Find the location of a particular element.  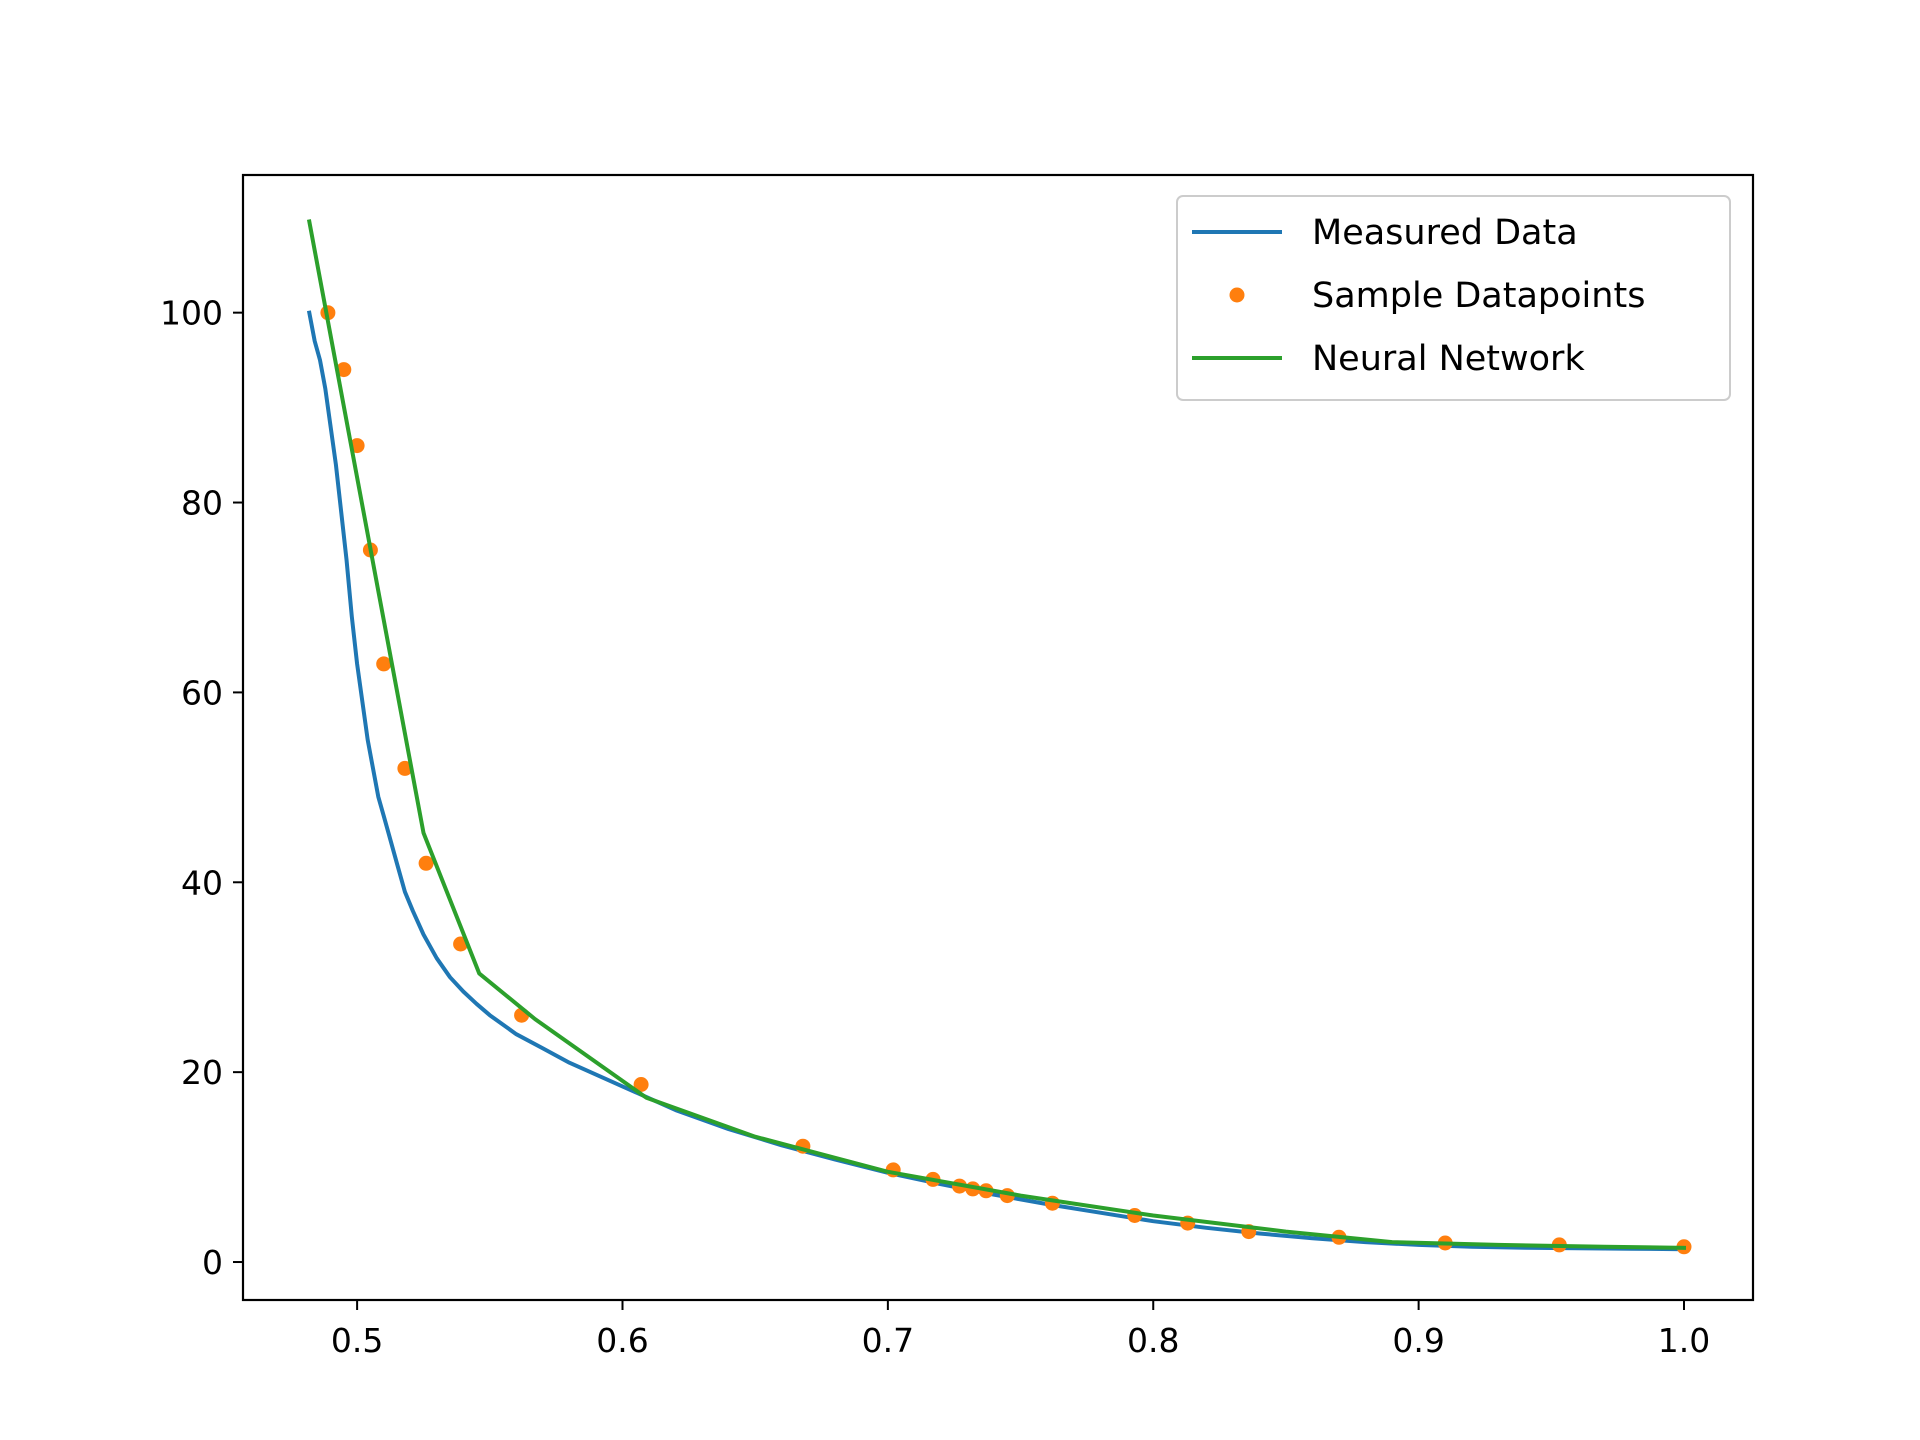

y-tick-label-3: 60 is located at coordinates (202, 692).